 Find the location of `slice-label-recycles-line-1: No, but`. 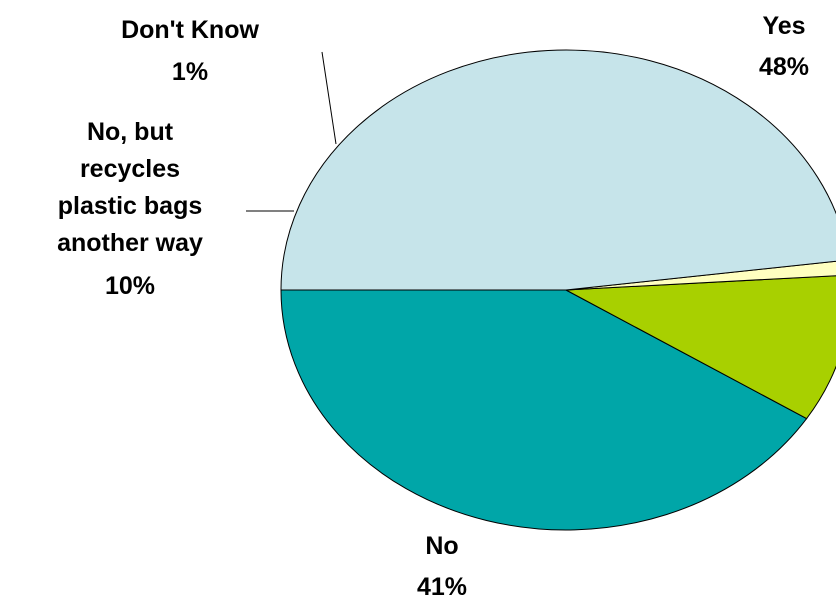

slice-label-recycles-line-1: No, but is located at coordinates (130, 132).